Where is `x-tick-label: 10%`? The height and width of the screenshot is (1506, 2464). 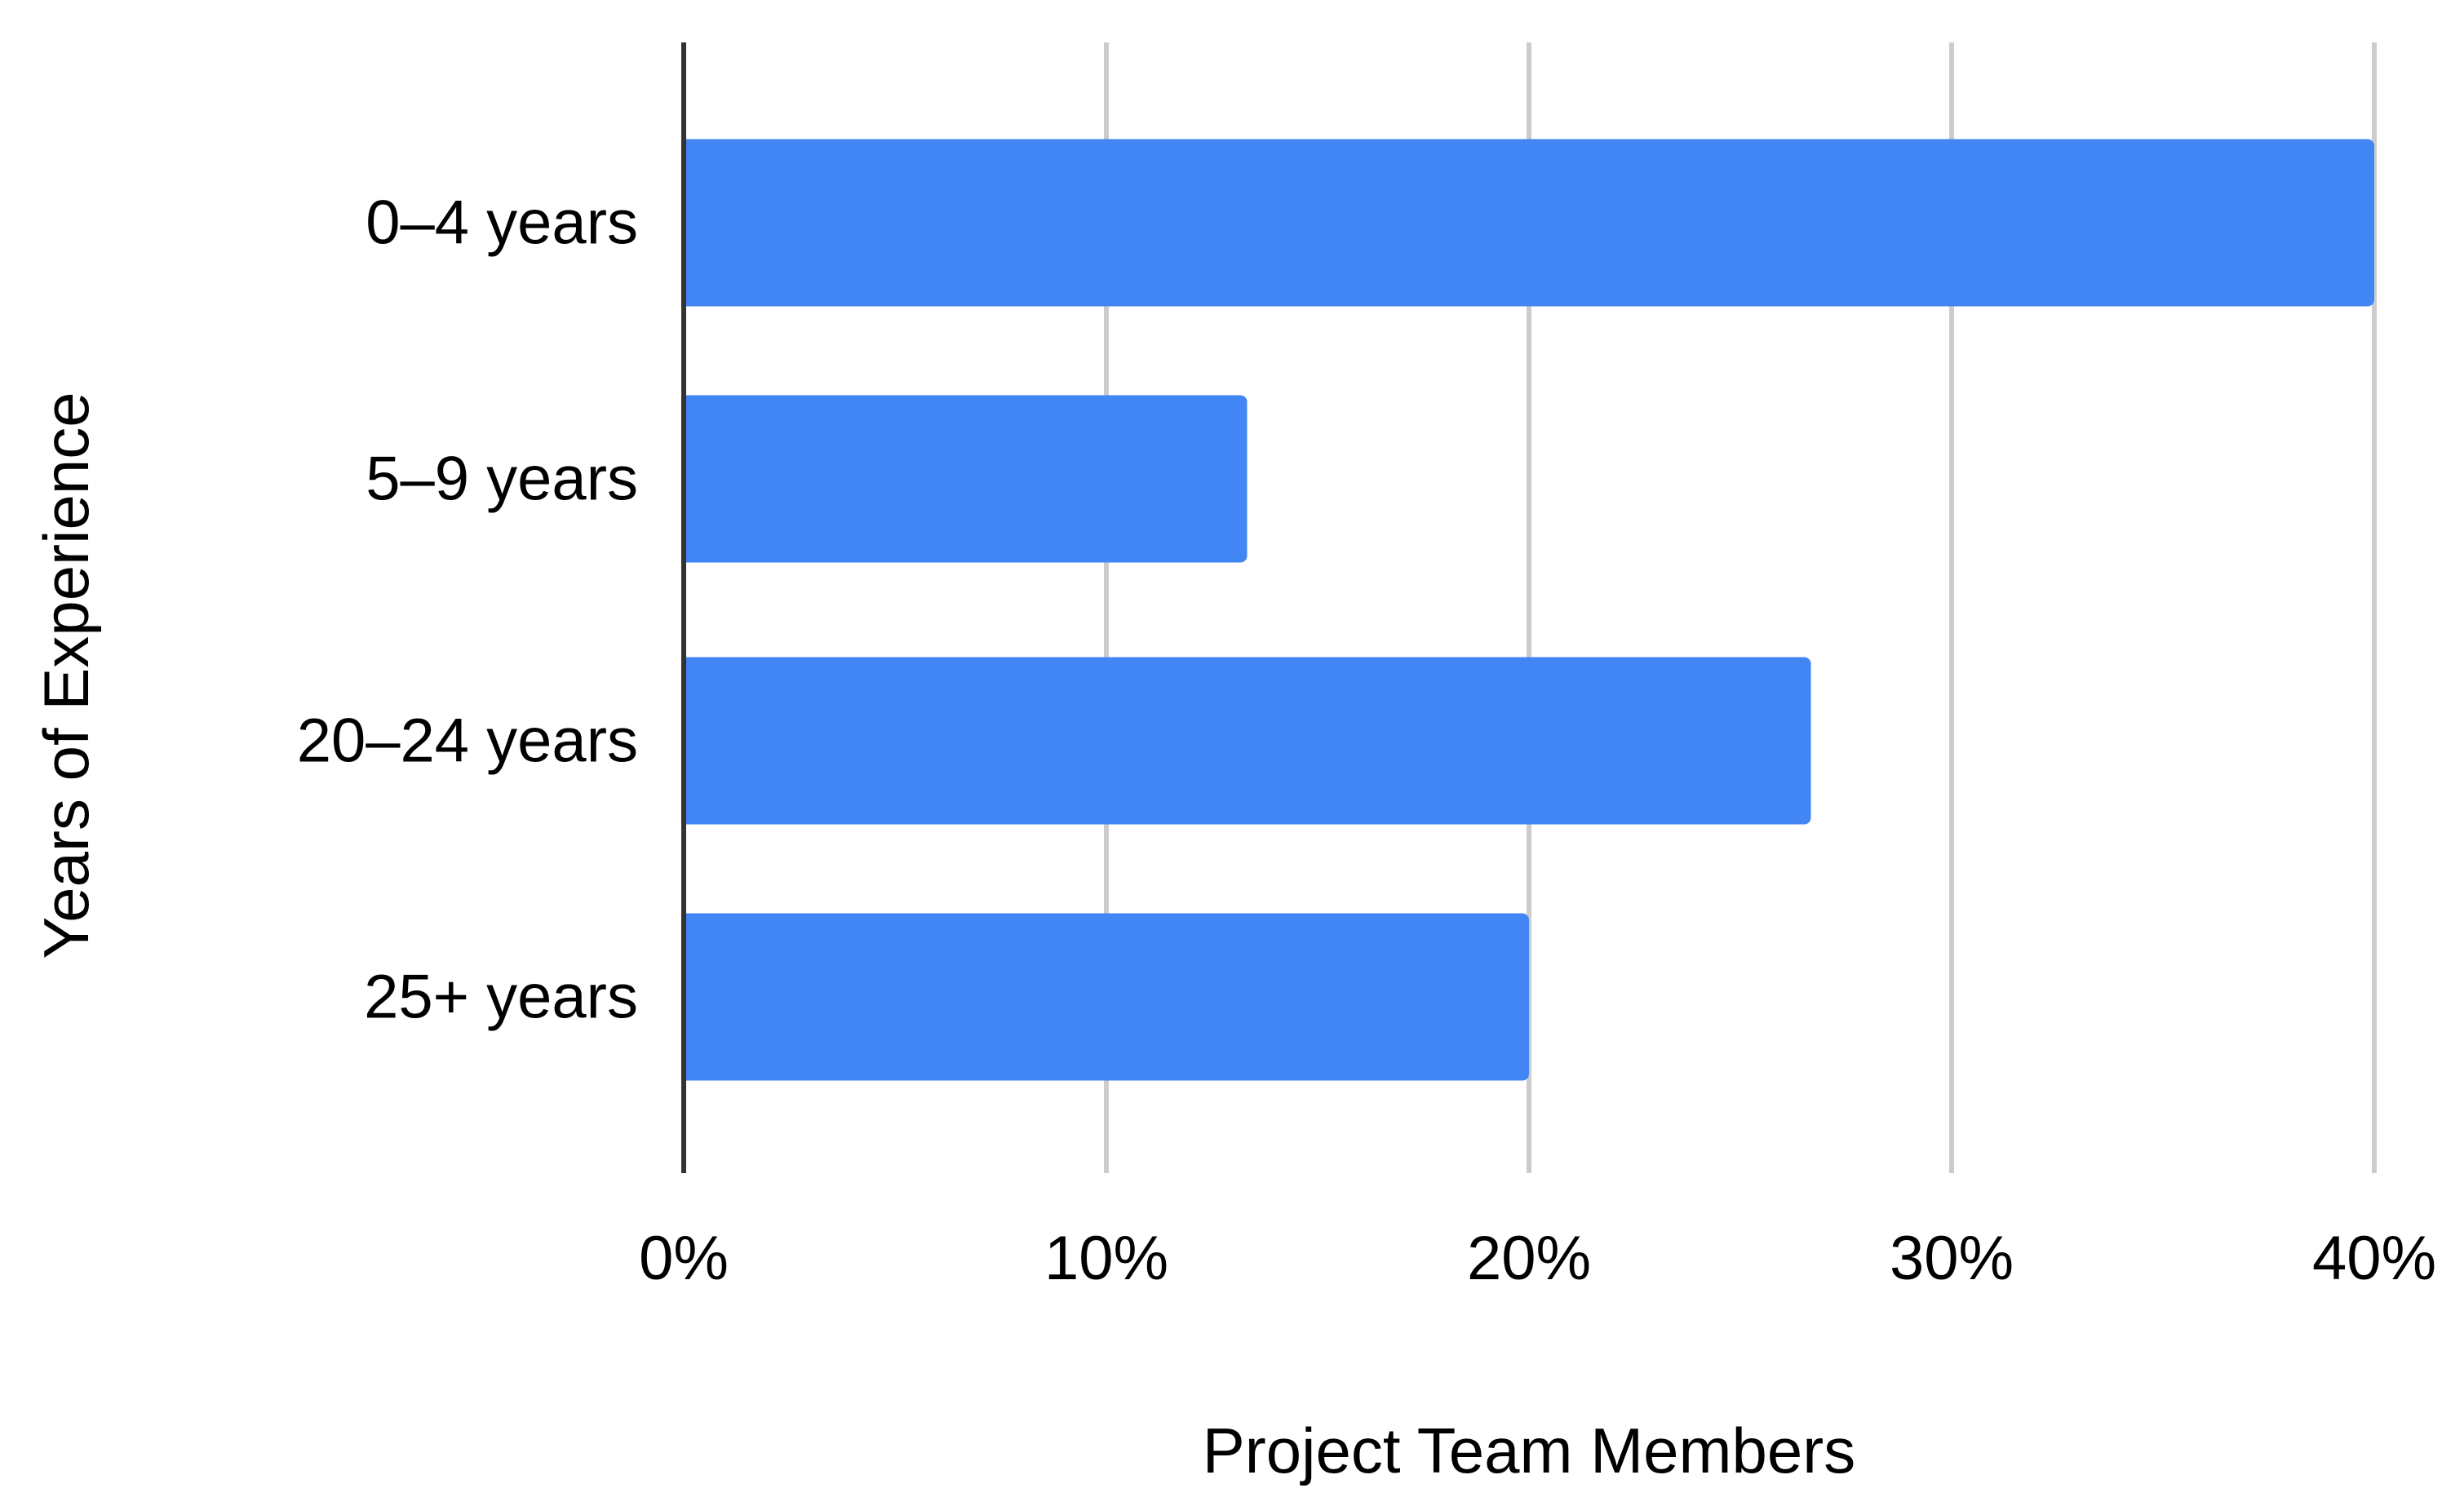 x-tick-label: 10% is located at coordinates (1106, 1258).